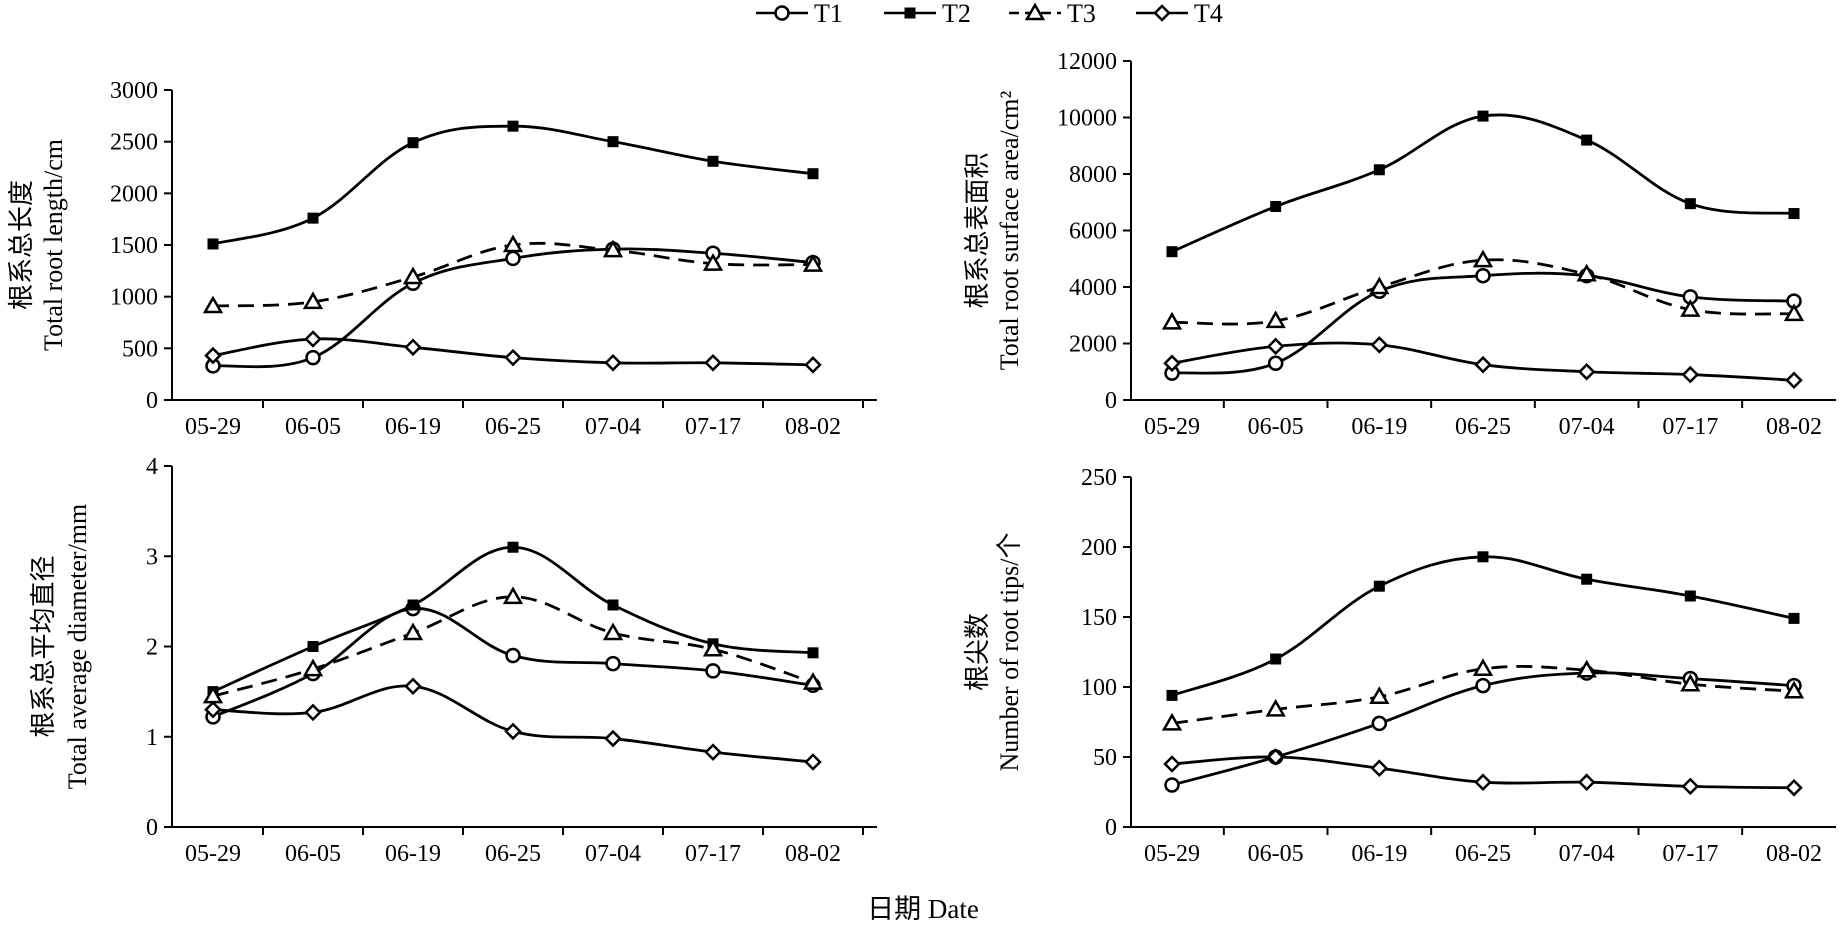 This screenshot has height=932, width=1847. What do you see at coordinates (152, 401) in the screenshot?
I see `panel-top-left-y-tick-label: 0` at bounding box center [152, 401].